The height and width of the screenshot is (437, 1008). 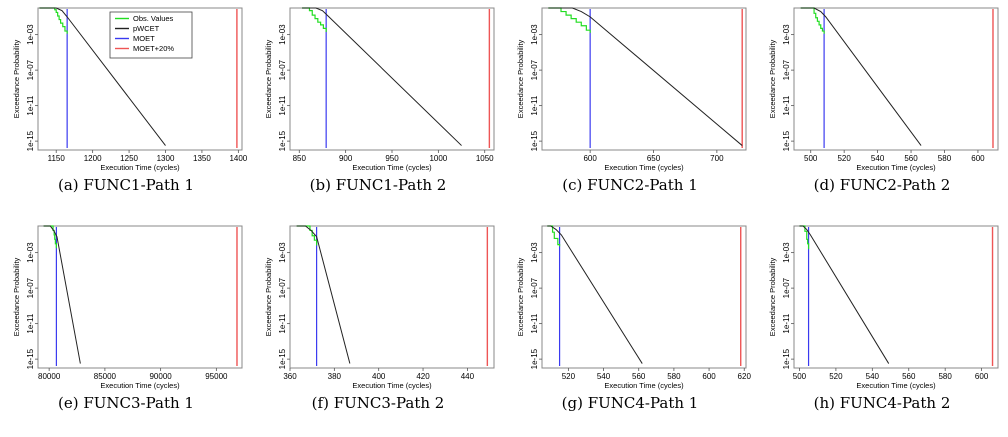 I want to click on subfigure-caption: (d) FUNC2-Path 2, so click(x=882, y=185).